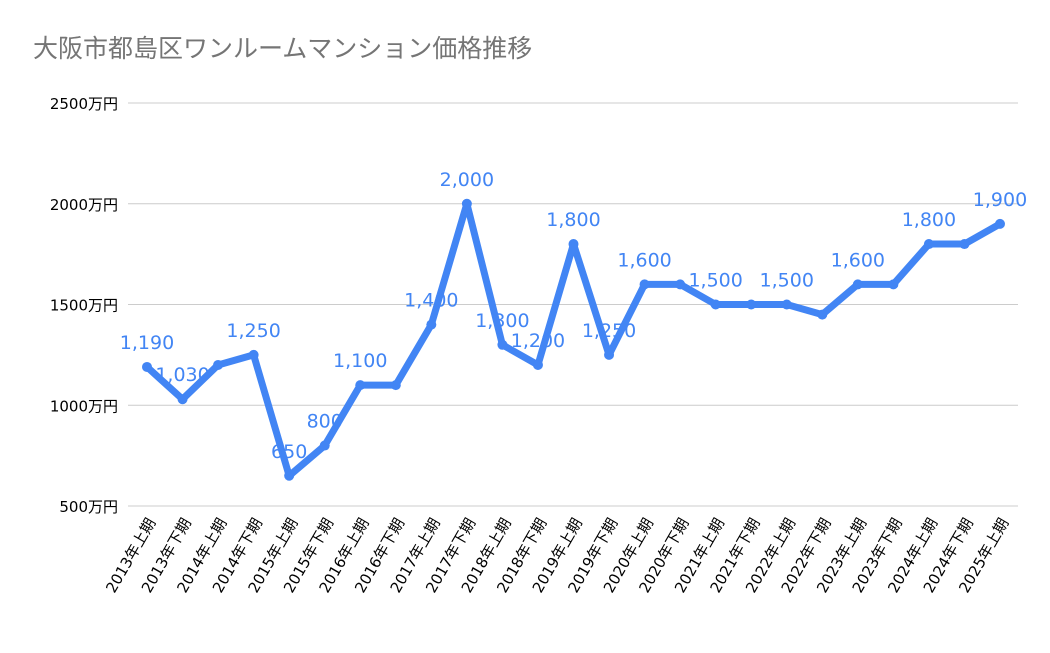  What do you see at coordinates (325, 422) in the screenshot?
I see `data-label: 800` at bounding box center [325, 422].